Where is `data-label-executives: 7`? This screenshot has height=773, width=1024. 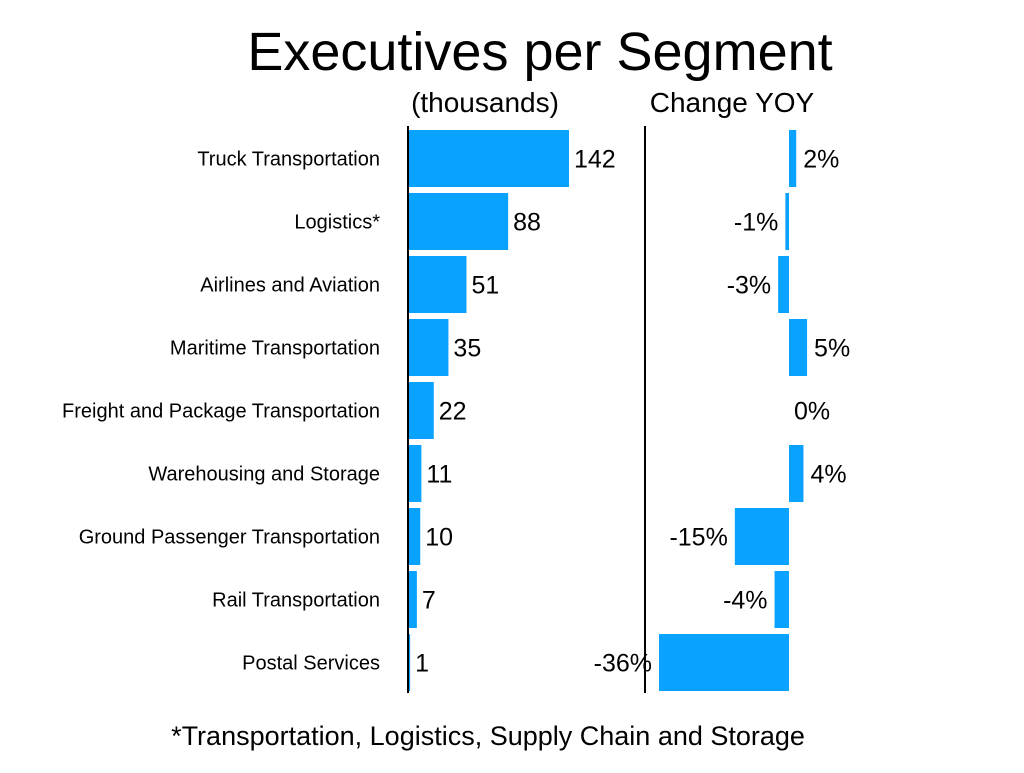
data-label-executives: 7 is located at coordinates (429, 601).